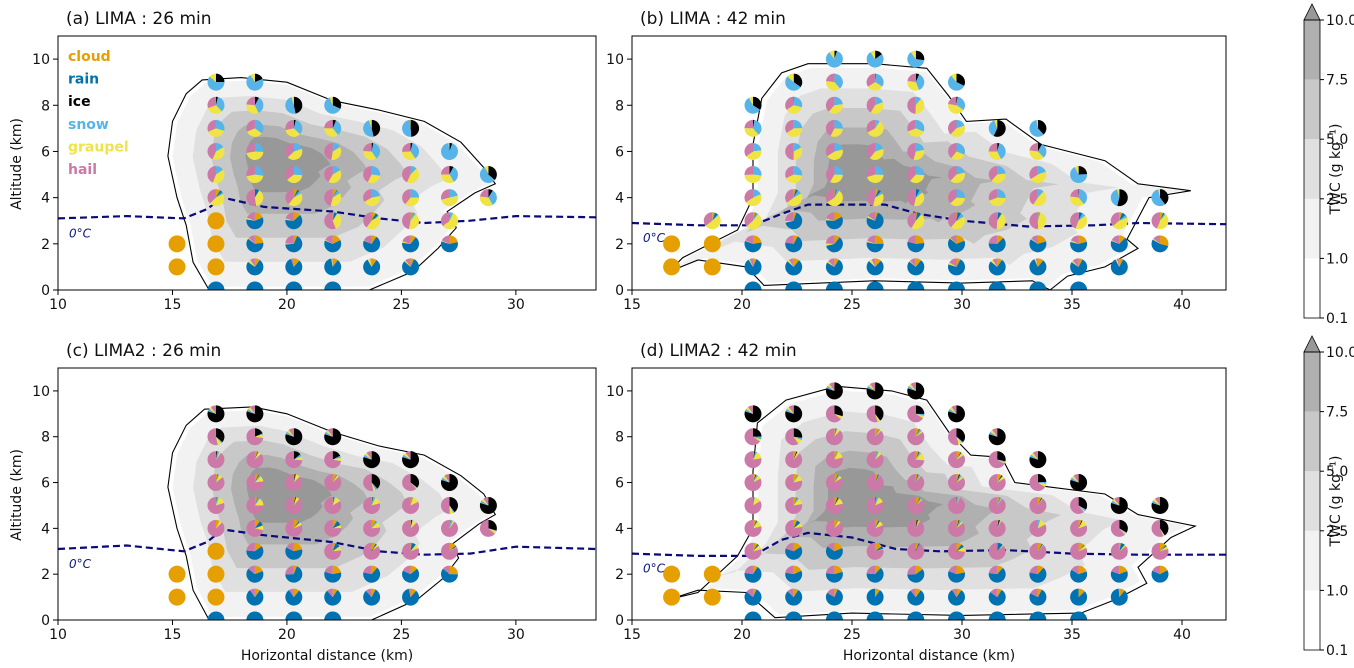 The image size is (1354, 668). What do you see at coordinates (98, 147) in the screenshot?
I see `legend-entry-graupel: graupel` at bounding box center [98, 147].